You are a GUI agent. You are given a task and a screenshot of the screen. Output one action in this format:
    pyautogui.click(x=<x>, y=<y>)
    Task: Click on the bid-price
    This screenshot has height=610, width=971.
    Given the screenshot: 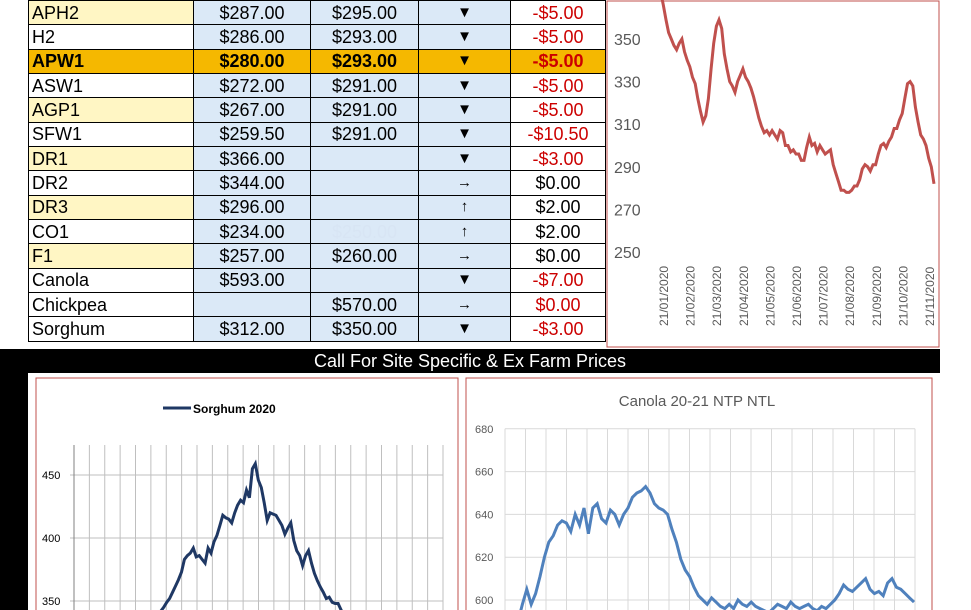 What is the action you would take?
    pyautogui.click(x=252, y=305)
    